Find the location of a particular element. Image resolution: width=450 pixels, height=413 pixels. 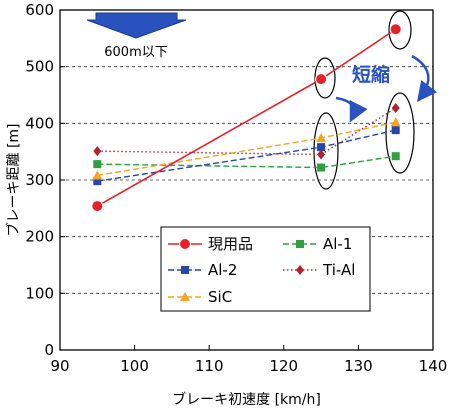

shorten-callout: 短縮 is located at coordinates (386, 88).